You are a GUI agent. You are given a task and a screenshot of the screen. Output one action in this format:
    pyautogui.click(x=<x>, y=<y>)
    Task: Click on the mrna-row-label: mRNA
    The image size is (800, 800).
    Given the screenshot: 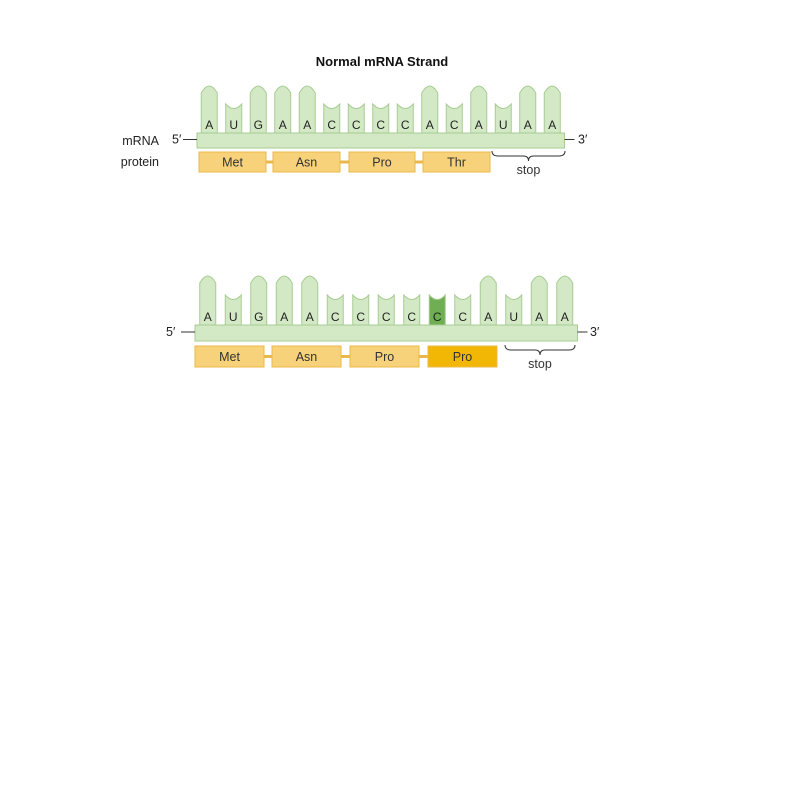 What is the action you would take?
    pyautogui.click(x=140, y=141)
    